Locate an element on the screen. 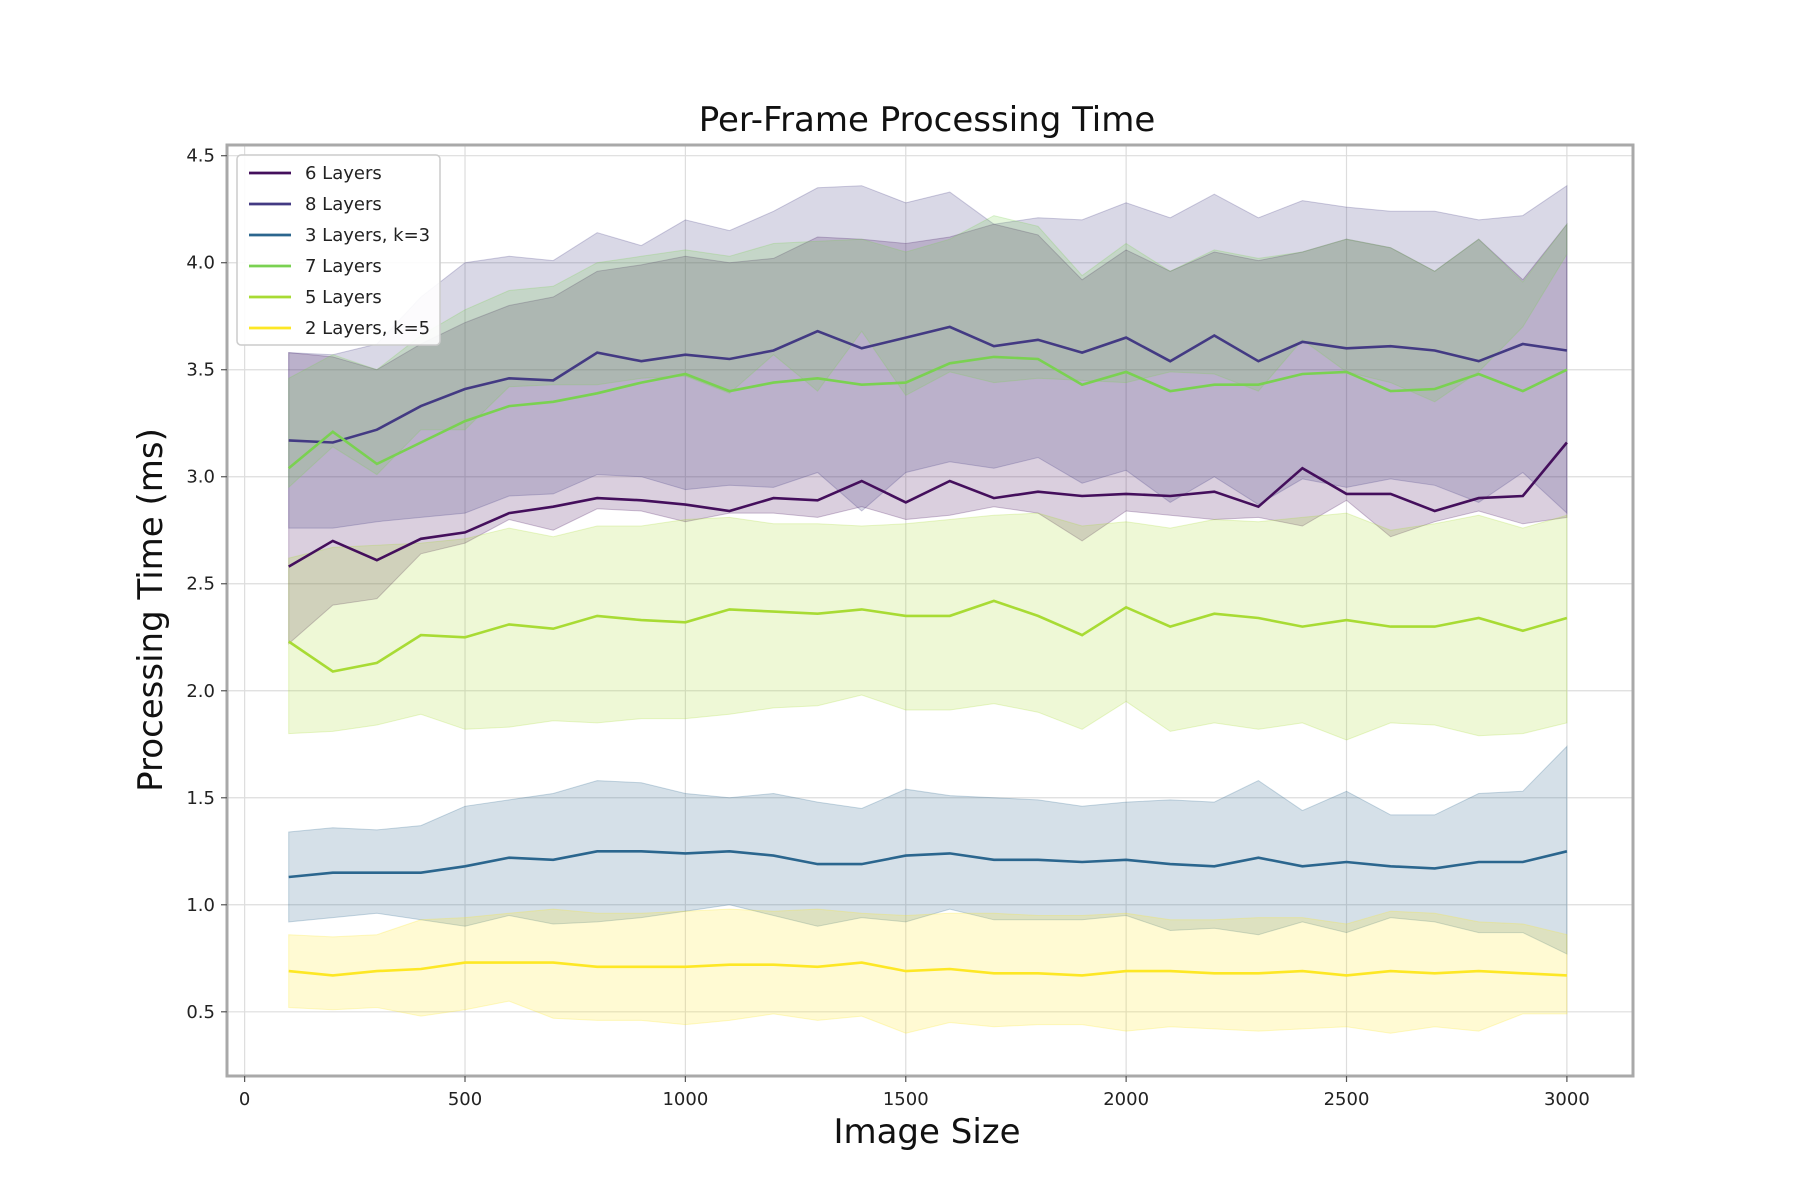 This screenshot has width=1800, height=1200. x-tick-label: 0 is located at coordinates (244, 1099).